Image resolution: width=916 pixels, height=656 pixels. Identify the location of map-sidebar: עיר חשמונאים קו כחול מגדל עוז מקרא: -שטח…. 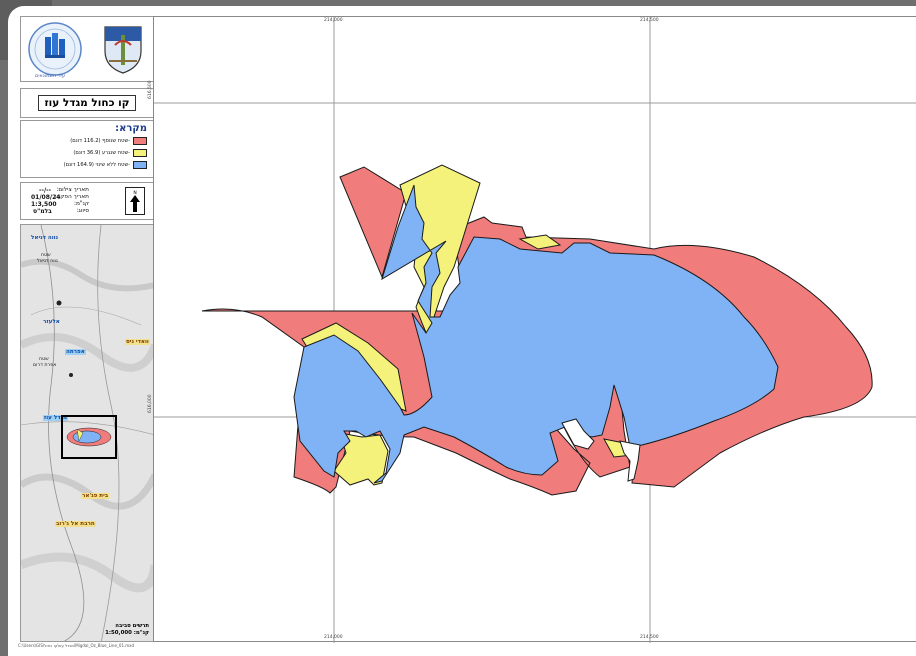
(87, 329).